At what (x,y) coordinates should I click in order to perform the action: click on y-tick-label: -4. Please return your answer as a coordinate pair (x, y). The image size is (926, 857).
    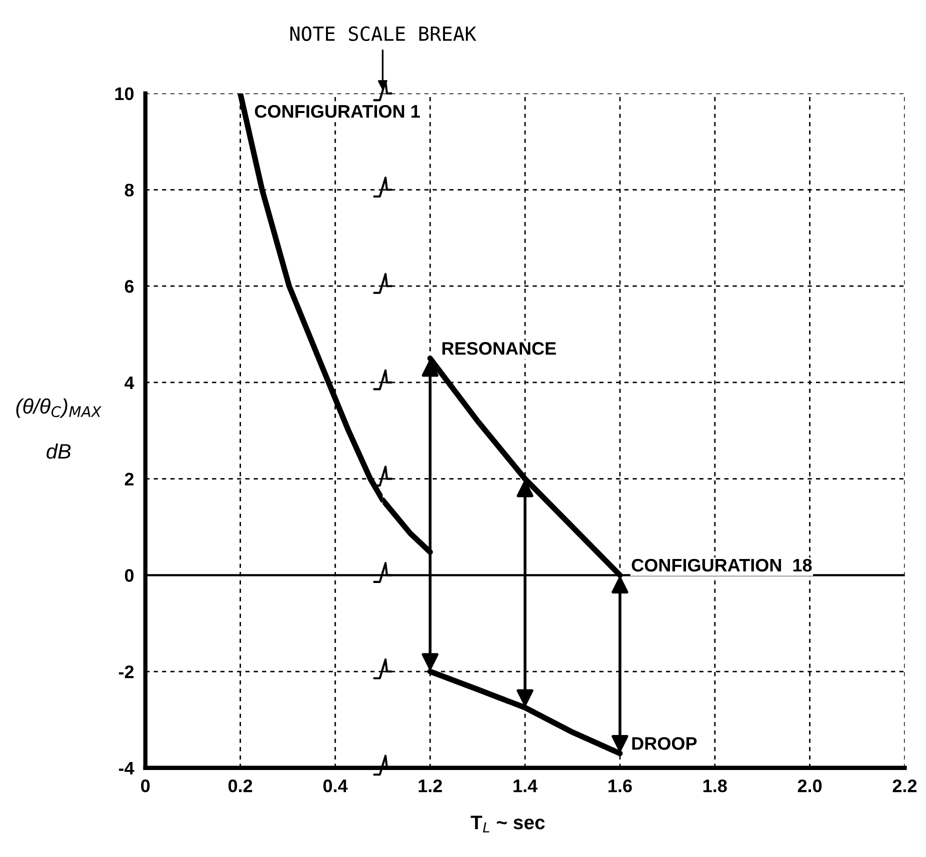
    Looking at the image, I should click on (126, 768).